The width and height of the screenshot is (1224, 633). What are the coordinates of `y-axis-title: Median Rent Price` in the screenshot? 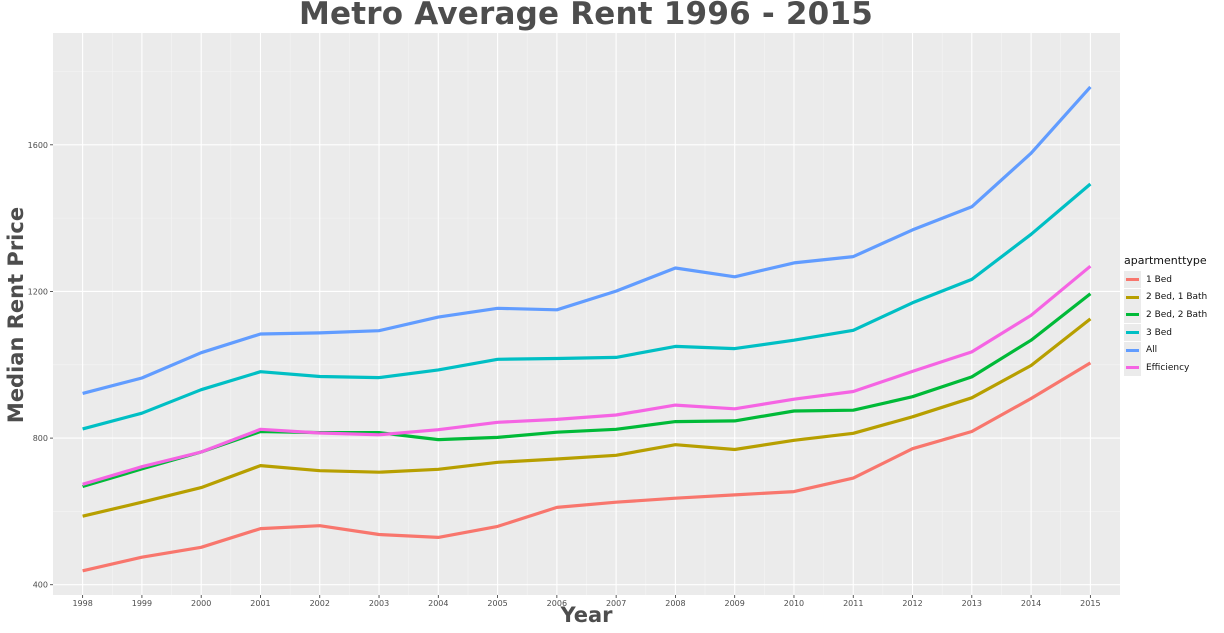 It's located at (16, 315).